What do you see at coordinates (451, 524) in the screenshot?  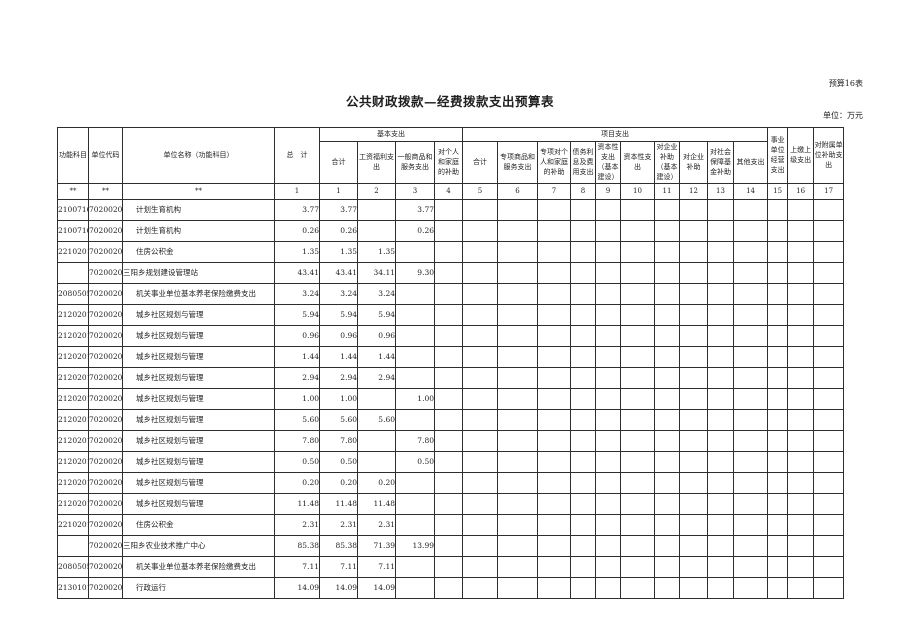 I see `table-row: 2210201702002005住房公积金2.312.312.31` at bounding box center [451, 524].